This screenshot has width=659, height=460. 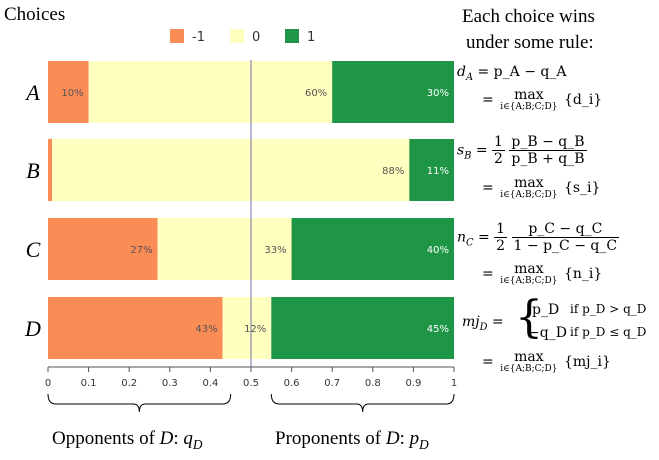 What do you see at coordinates (501, 246) in the screenshot?
I see `rule-nC-half-denominator: 2` at bounding box center [501, 246].